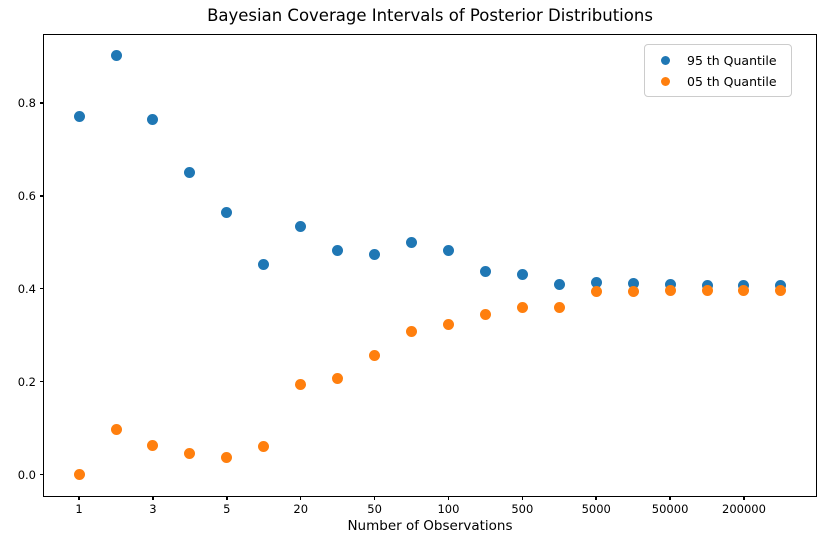  Describe the element at coordinates (26, 195) in the screenshot. I see `y-tick-label: 0.6` at that location.